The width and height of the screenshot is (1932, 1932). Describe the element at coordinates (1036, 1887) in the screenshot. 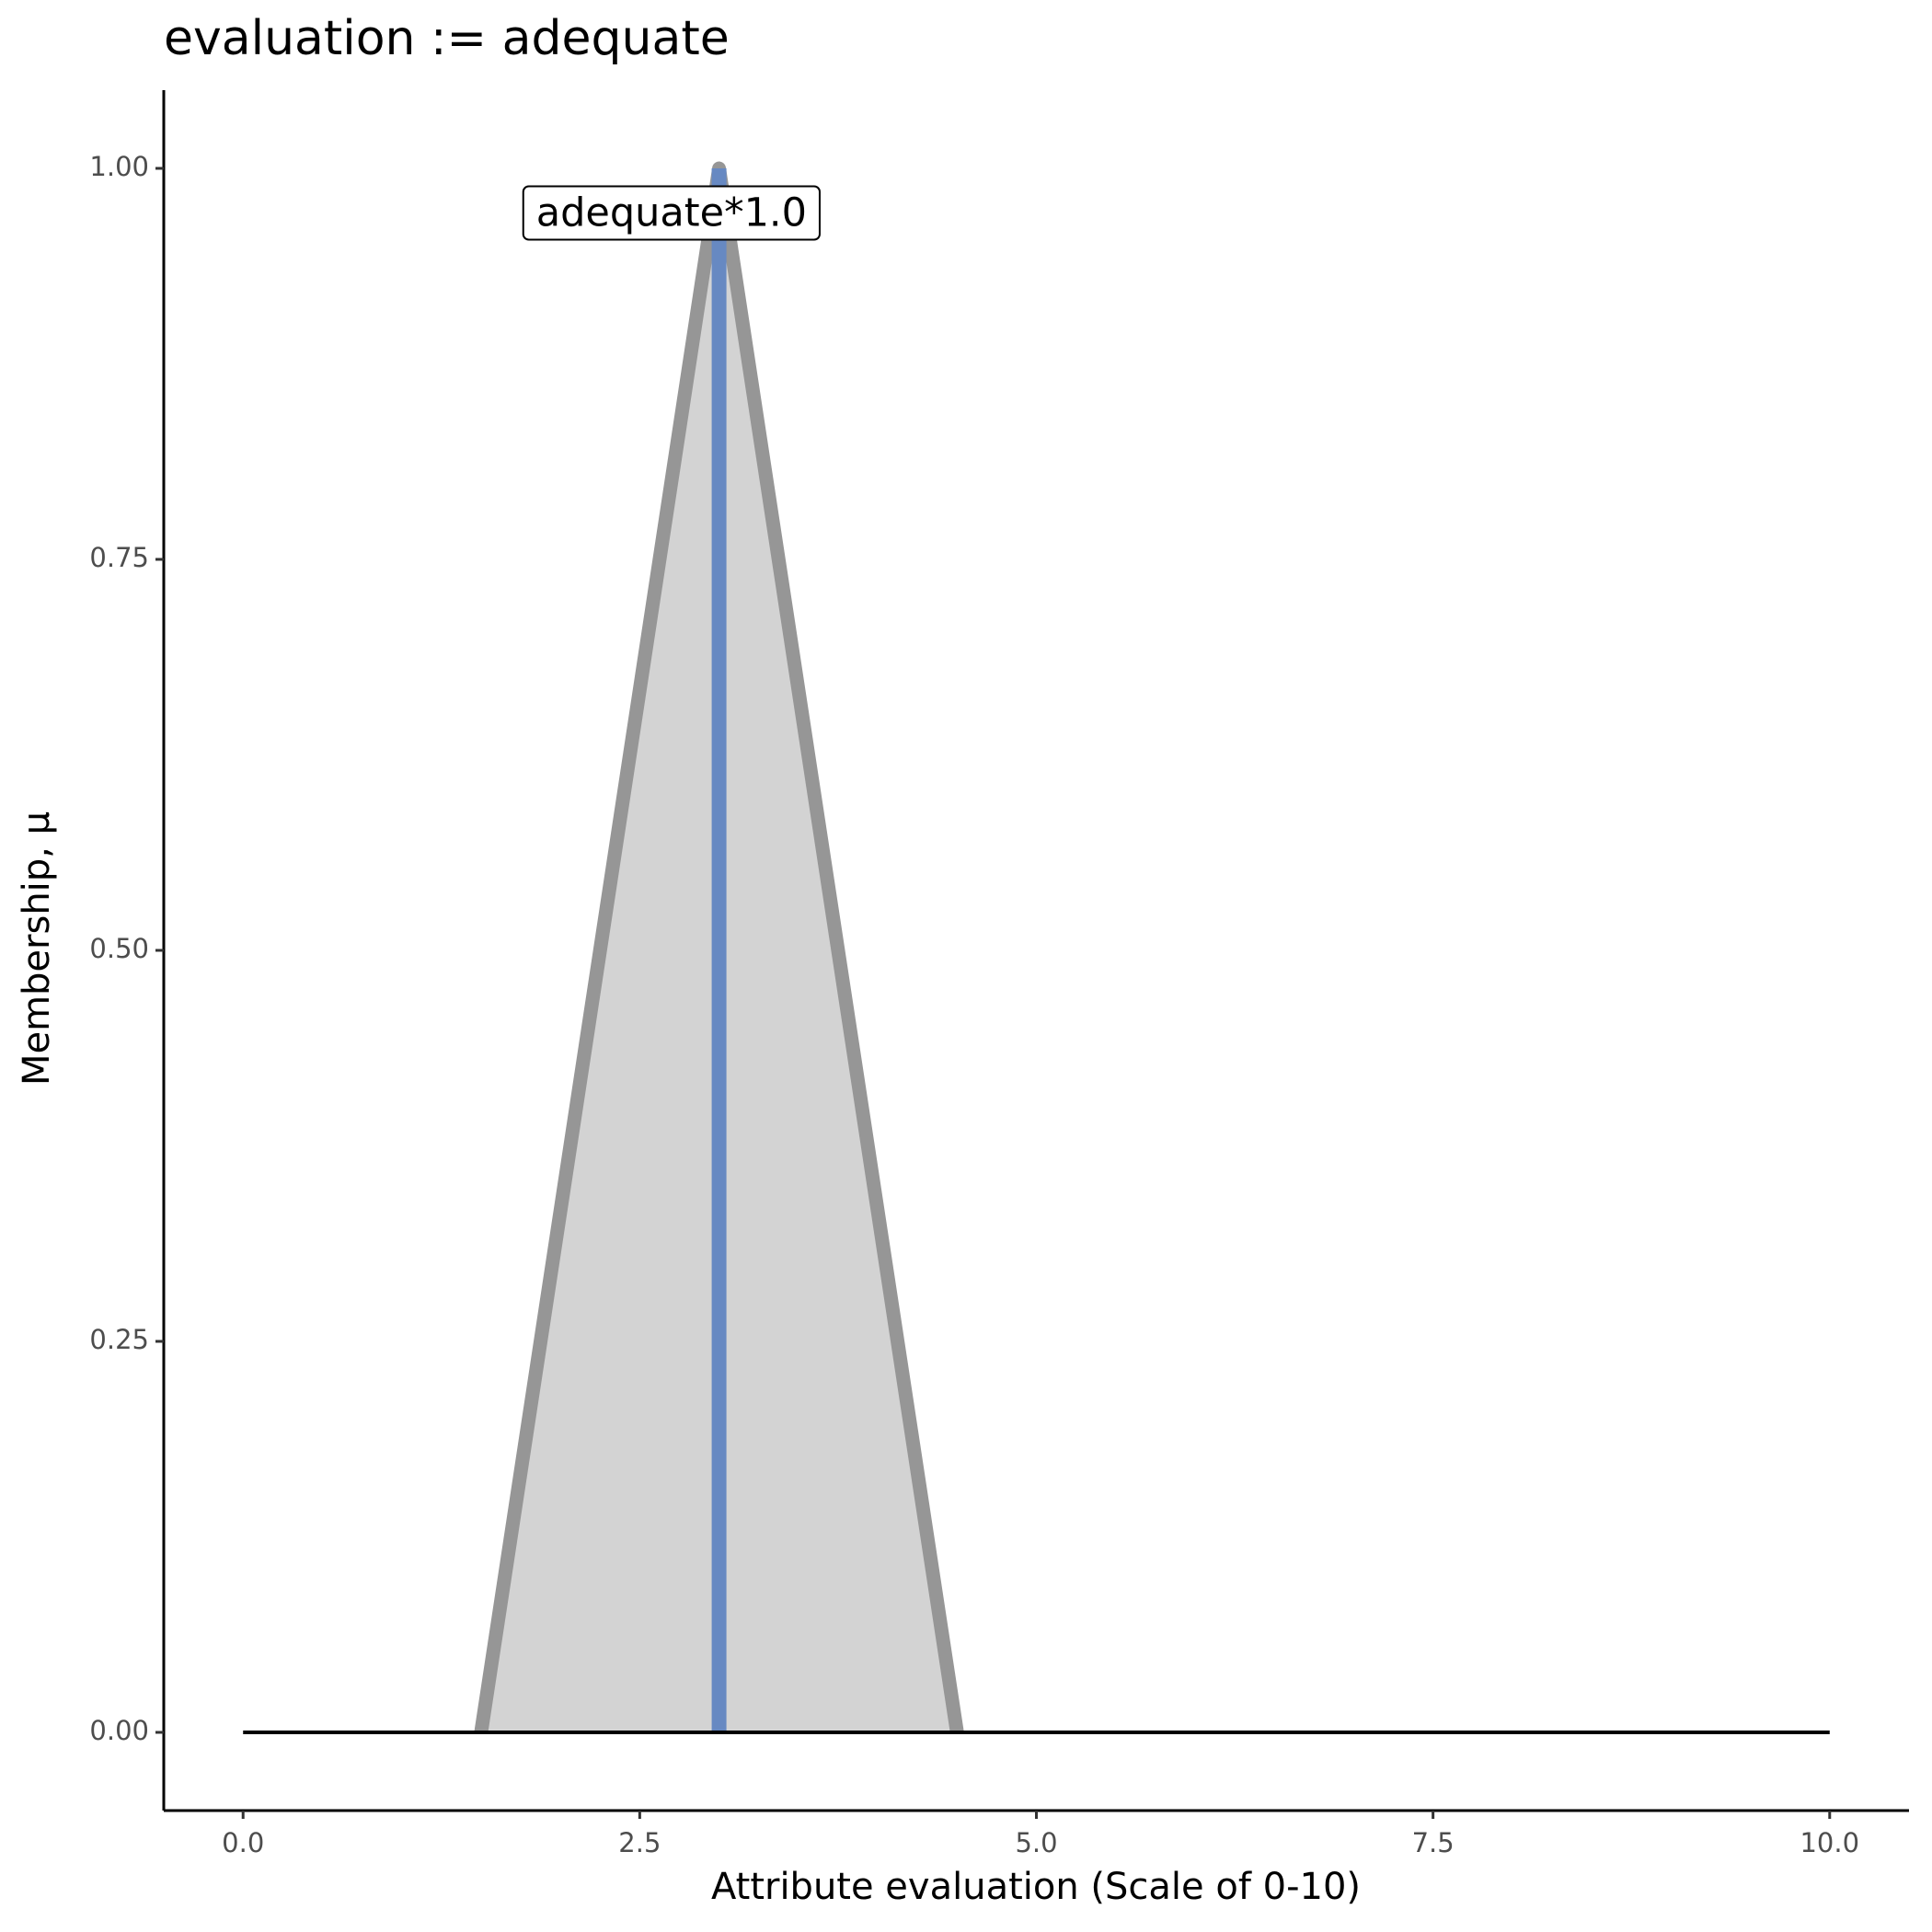

I see `x-axis-title: Attribute evaluation (Scale of 0-10)` at that location.